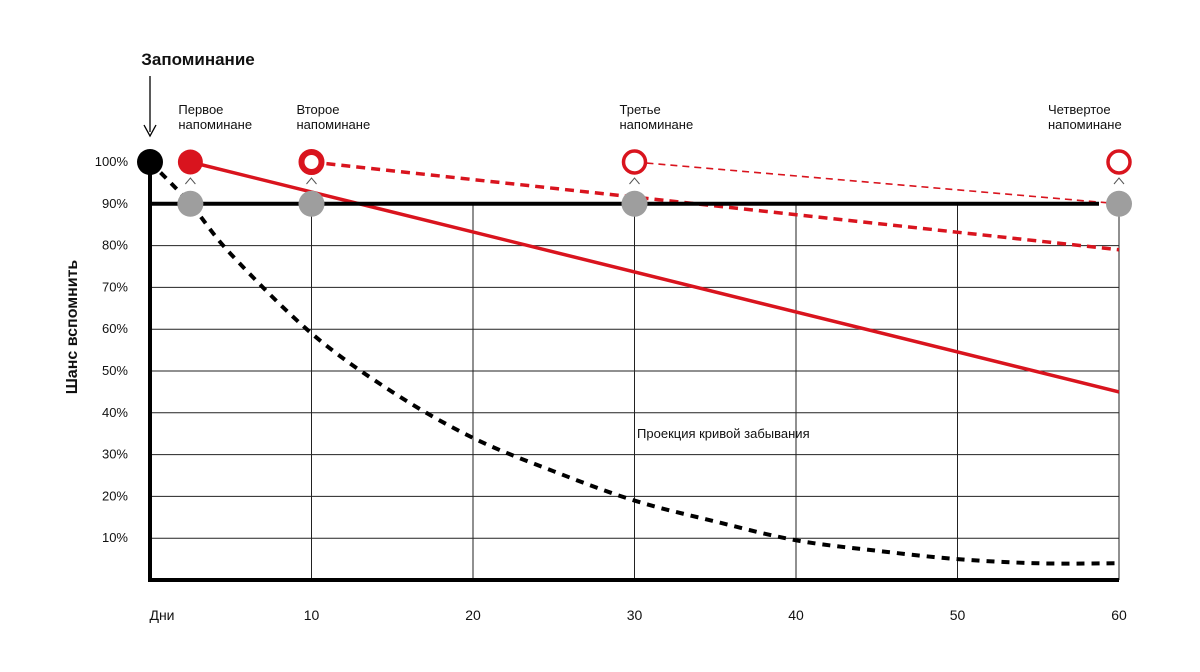 Image resolution: width=1200 pixels, height=672 pixels. Describe the element at coordinates (312, 615) in the screenshot. I see `x-tick-label: 10` at that location.